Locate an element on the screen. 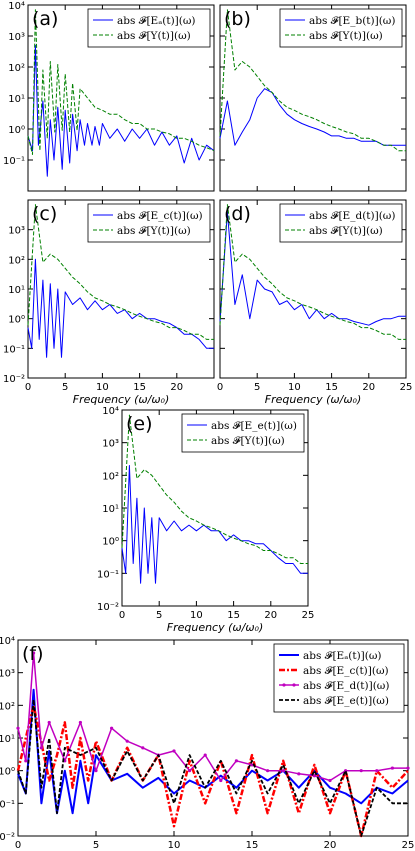  panel-label: (a) is located at coordinates (45, 19).